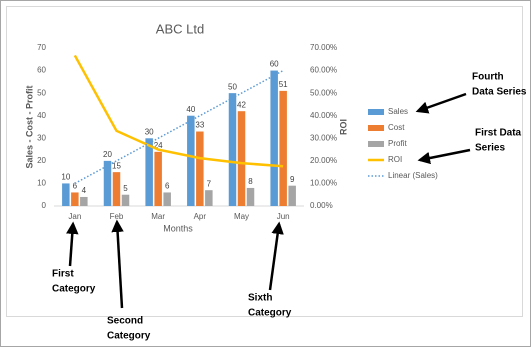 This screenshot has width=531, height=347. I want to click on annotation: Sixth, so click(260, 298).